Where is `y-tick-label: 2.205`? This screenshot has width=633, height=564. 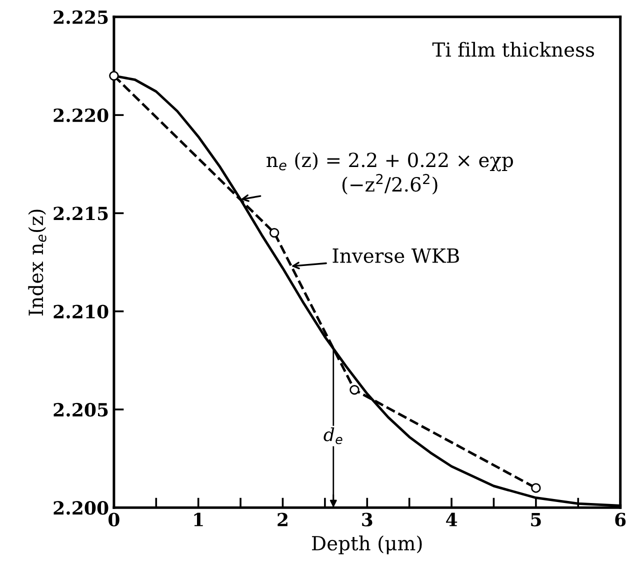
y-tick-label: 2.205 is located at coordinates (81, 409).